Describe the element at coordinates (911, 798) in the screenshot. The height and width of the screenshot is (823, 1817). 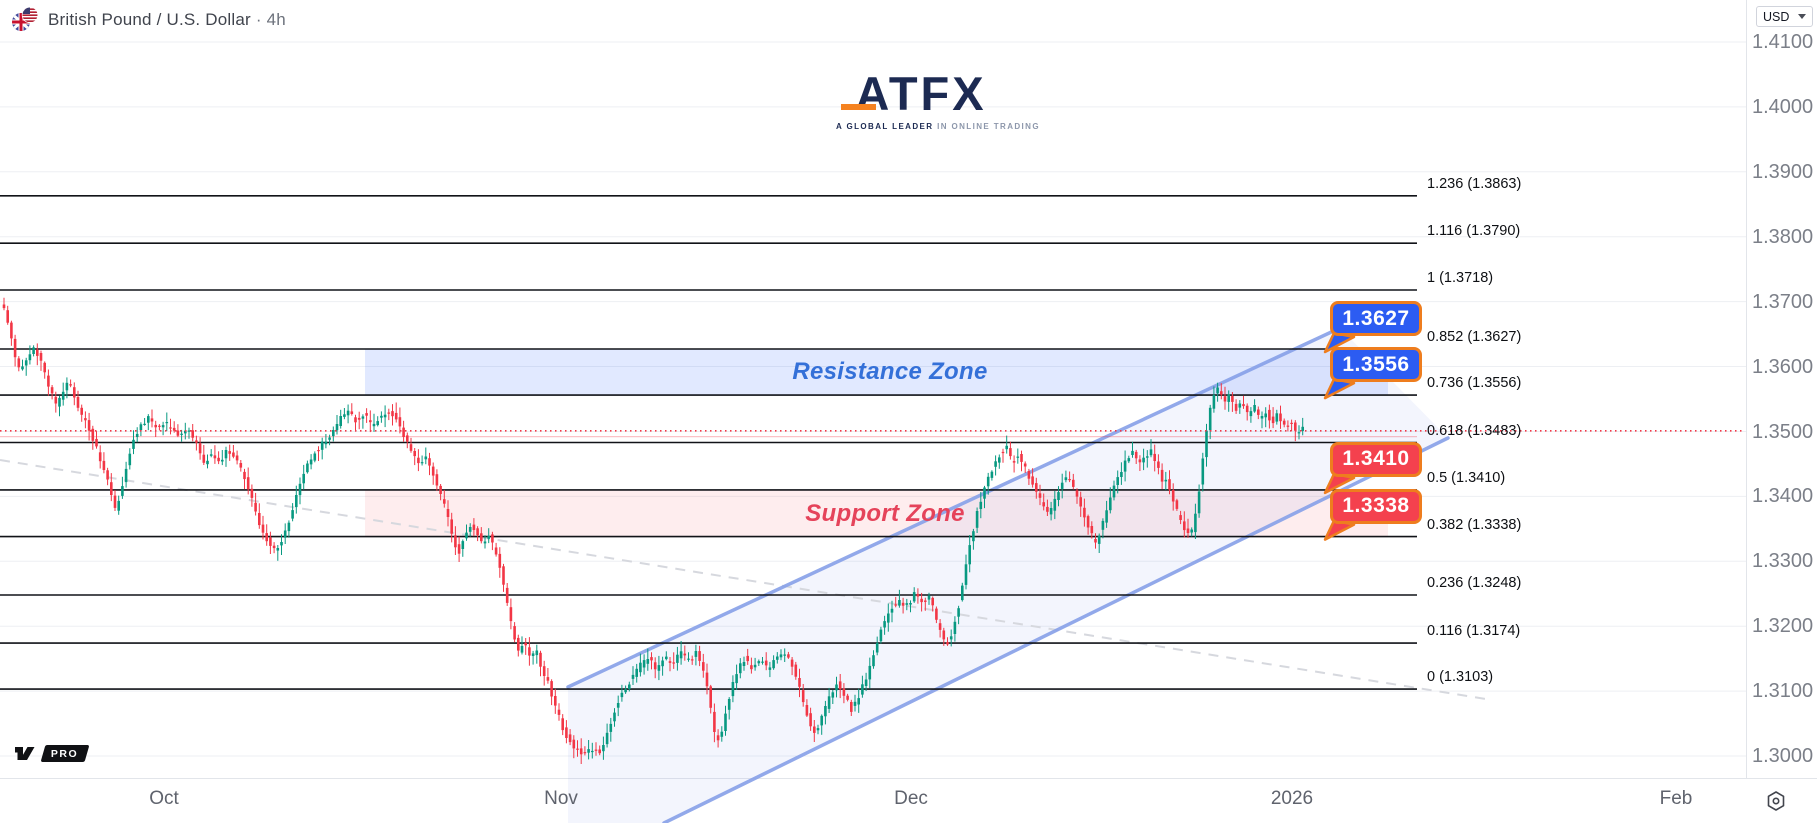
I see `time-tick-Dec: Dec` at that location.